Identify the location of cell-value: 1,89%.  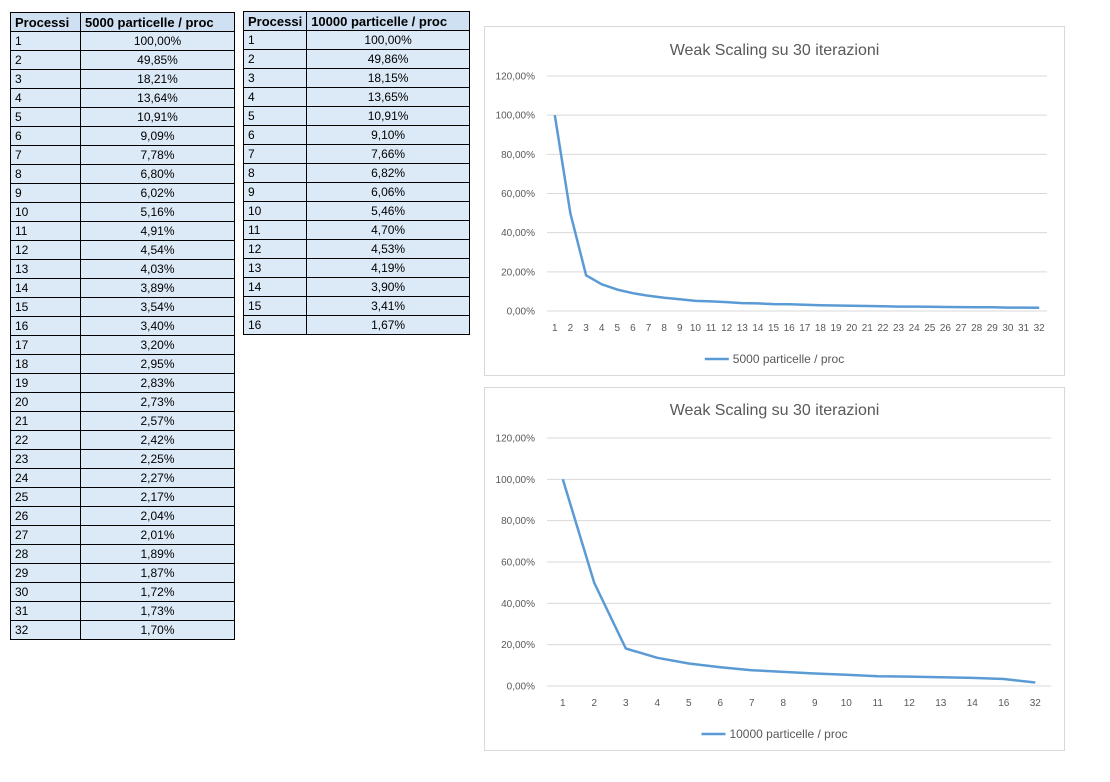
(157, 554).